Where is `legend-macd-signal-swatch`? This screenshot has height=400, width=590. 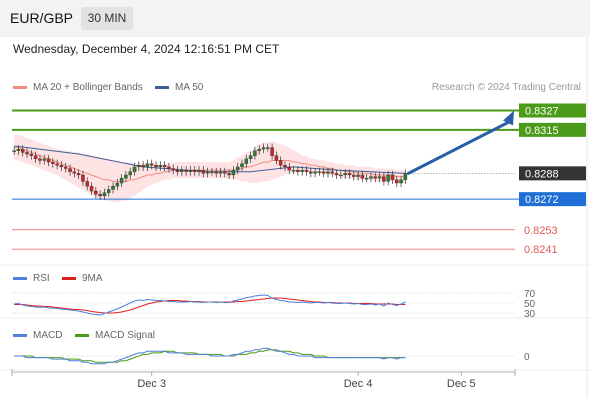 legend-macd-signal-swatch is located at coordinates (82, 335).